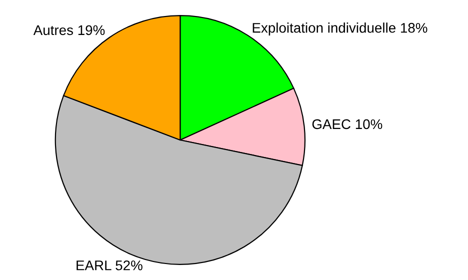 Image resolution: width=468 pixels, height=280 pixels. I want to click on slice-label: GAEC 10%, so click(347, 124).